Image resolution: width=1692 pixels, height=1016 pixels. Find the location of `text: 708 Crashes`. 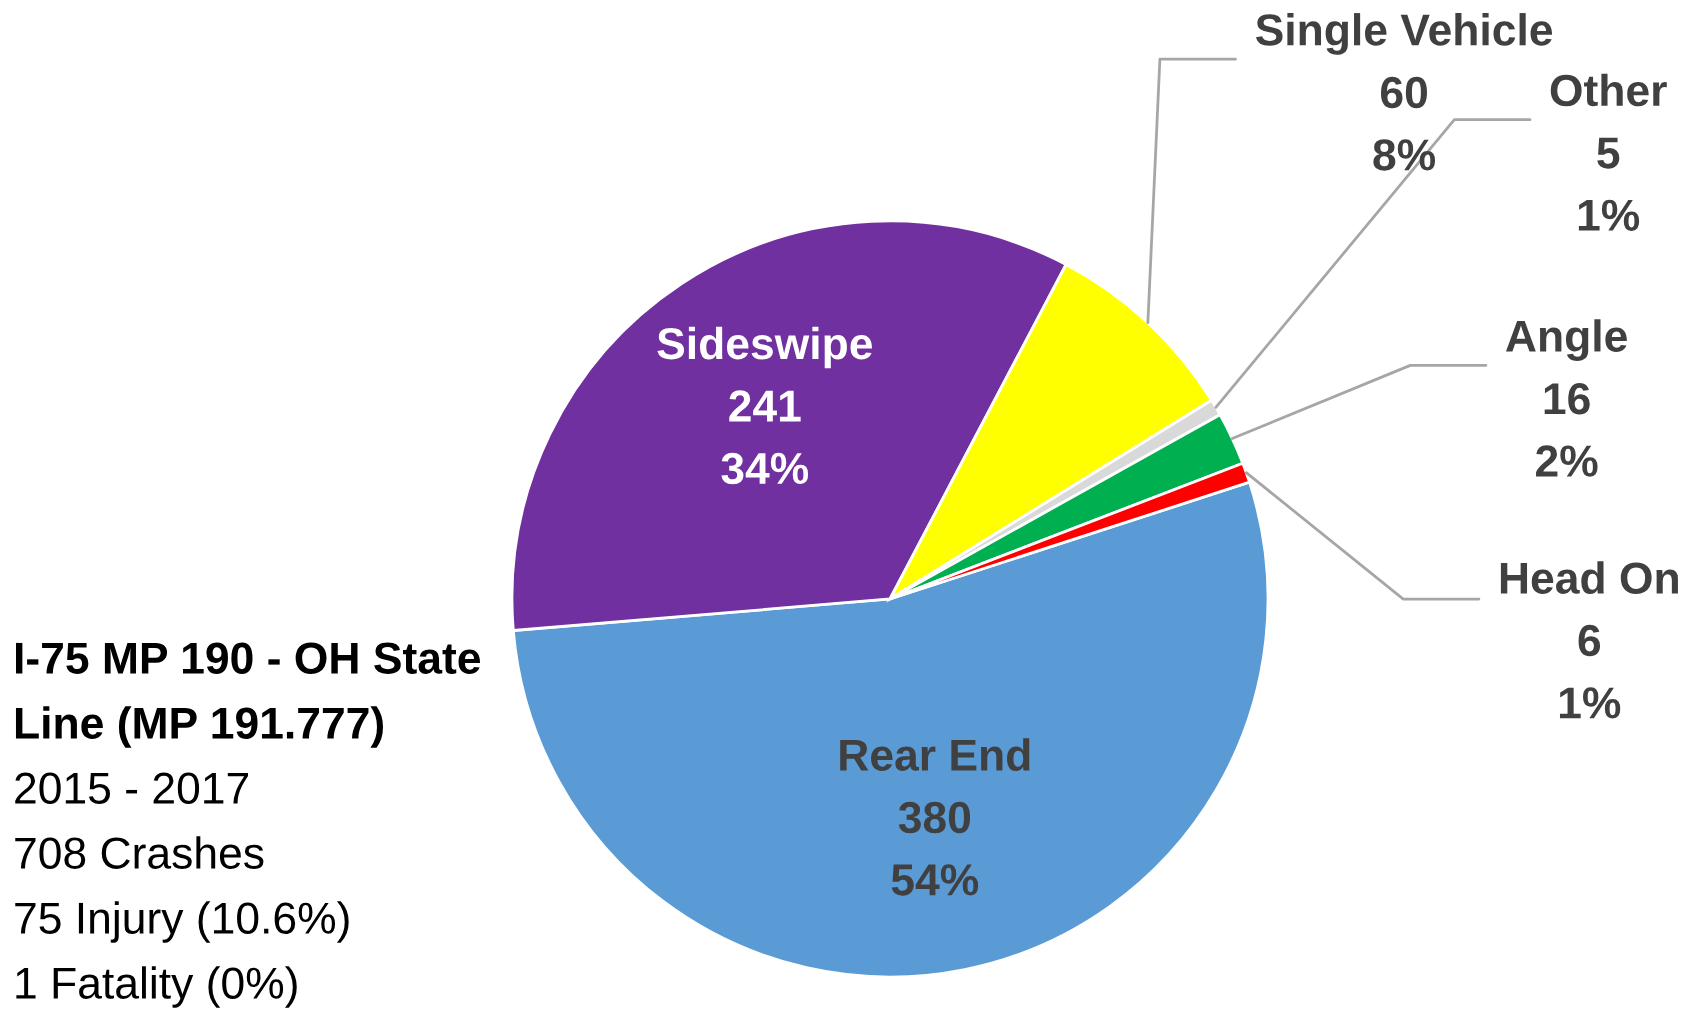

text: 708 Crashes is located at coordinates (139, 852).